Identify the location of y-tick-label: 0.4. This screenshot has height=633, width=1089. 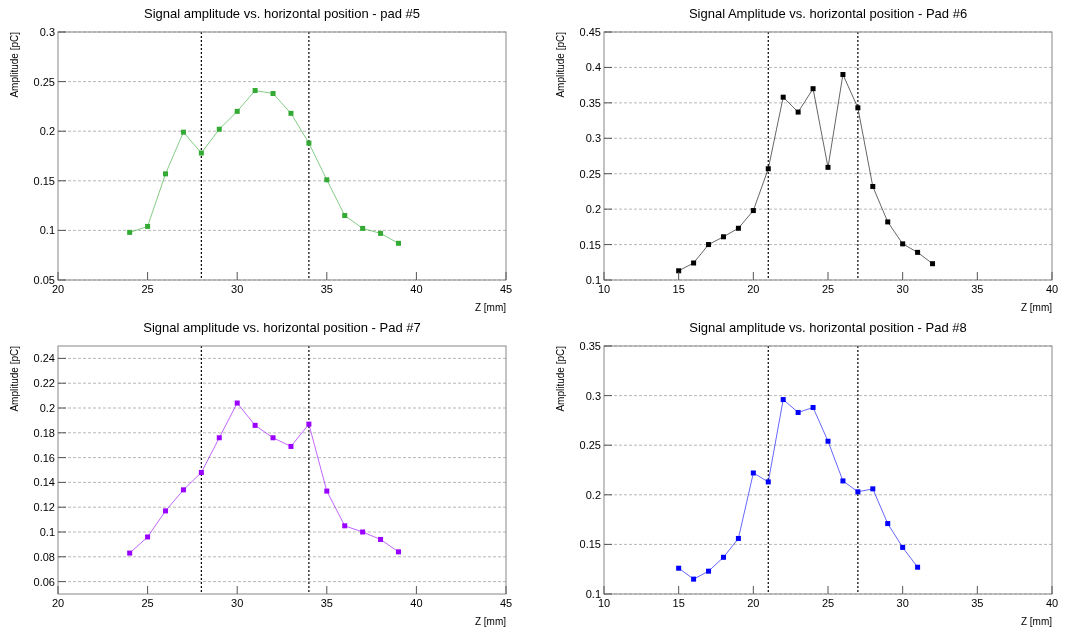
(593, 67).